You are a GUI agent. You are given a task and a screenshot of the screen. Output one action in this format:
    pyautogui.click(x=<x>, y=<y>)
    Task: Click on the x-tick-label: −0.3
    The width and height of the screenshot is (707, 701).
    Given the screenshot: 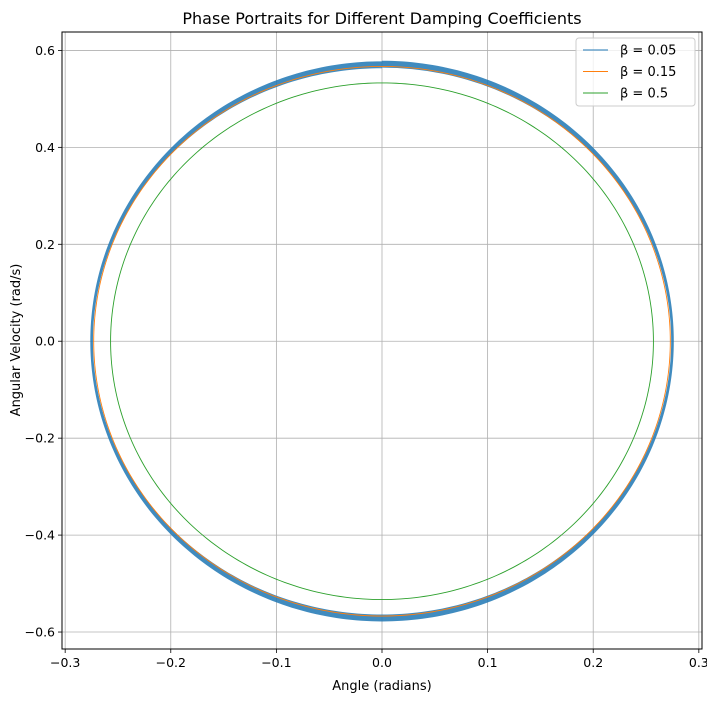 What is the action you would take?
    pyautogui.click(x=65, y=662)
    